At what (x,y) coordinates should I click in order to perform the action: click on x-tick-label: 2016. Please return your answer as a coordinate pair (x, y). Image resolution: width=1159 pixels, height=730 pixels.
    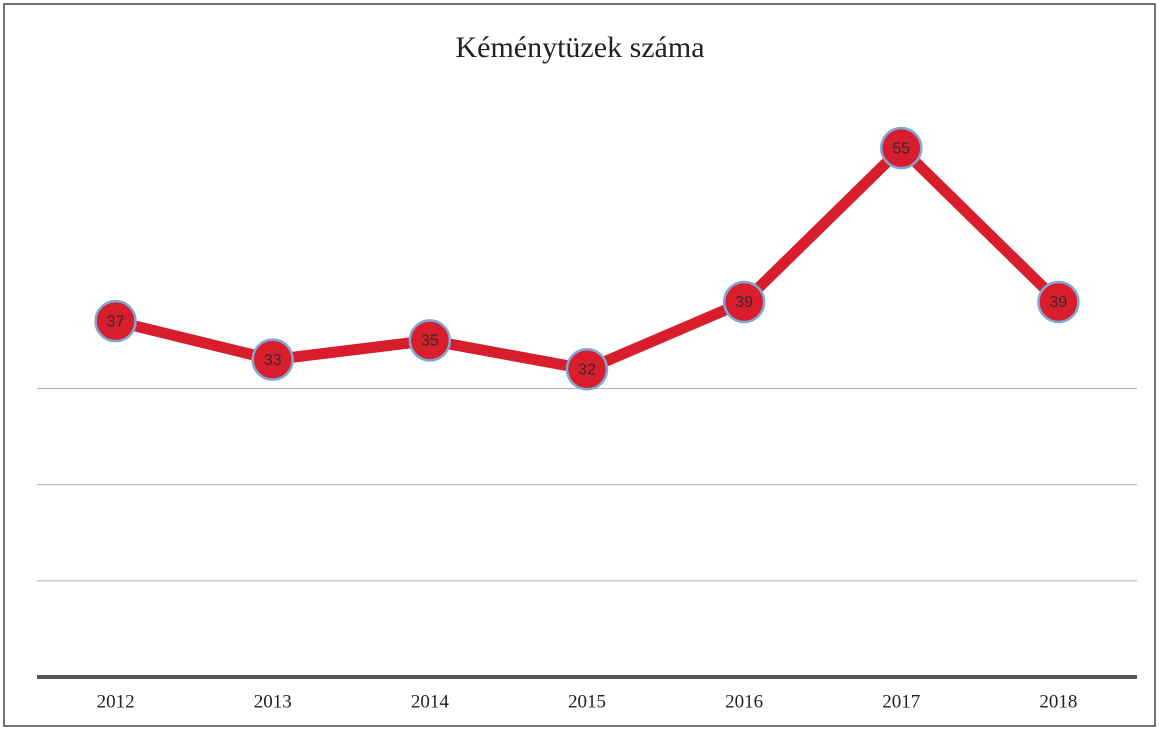
    Looking at the image, I should click on (744, 701).